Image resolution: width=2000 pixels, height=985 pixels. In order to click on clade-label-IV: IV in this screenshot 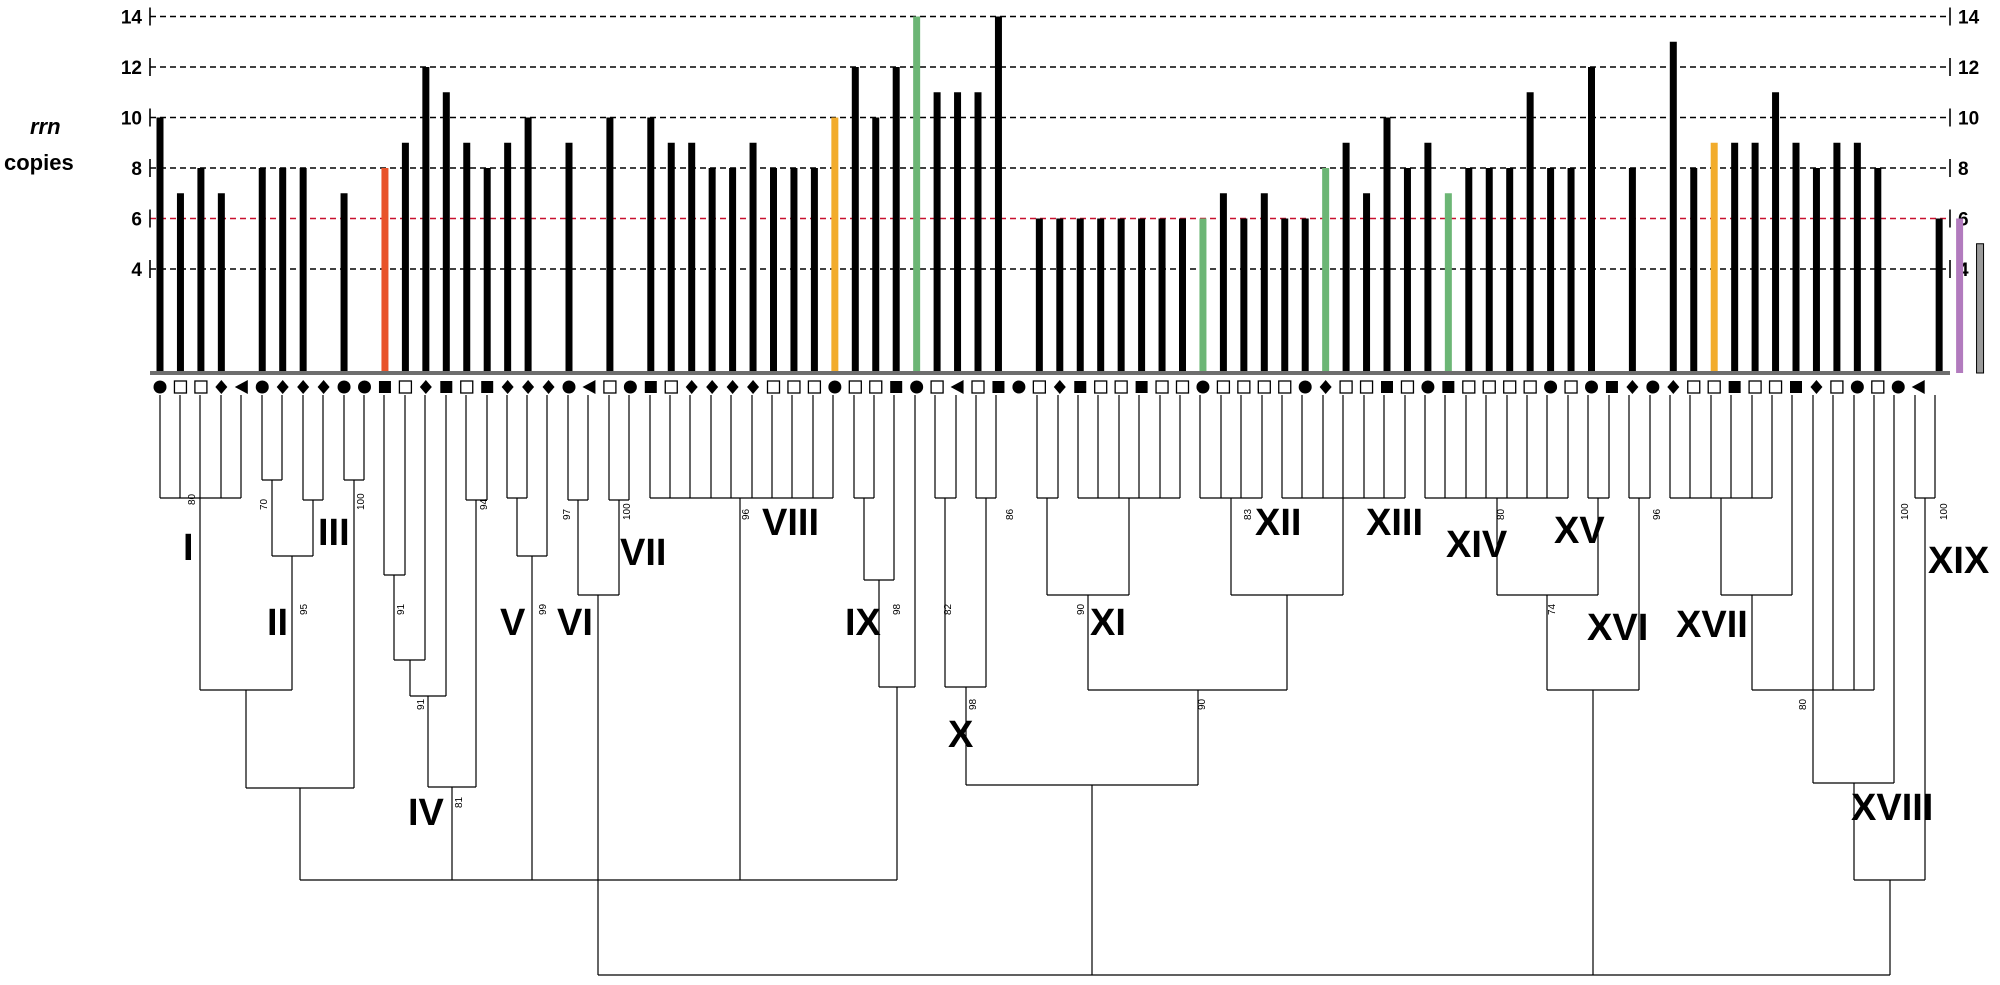, I will do `click(426, 813)`.